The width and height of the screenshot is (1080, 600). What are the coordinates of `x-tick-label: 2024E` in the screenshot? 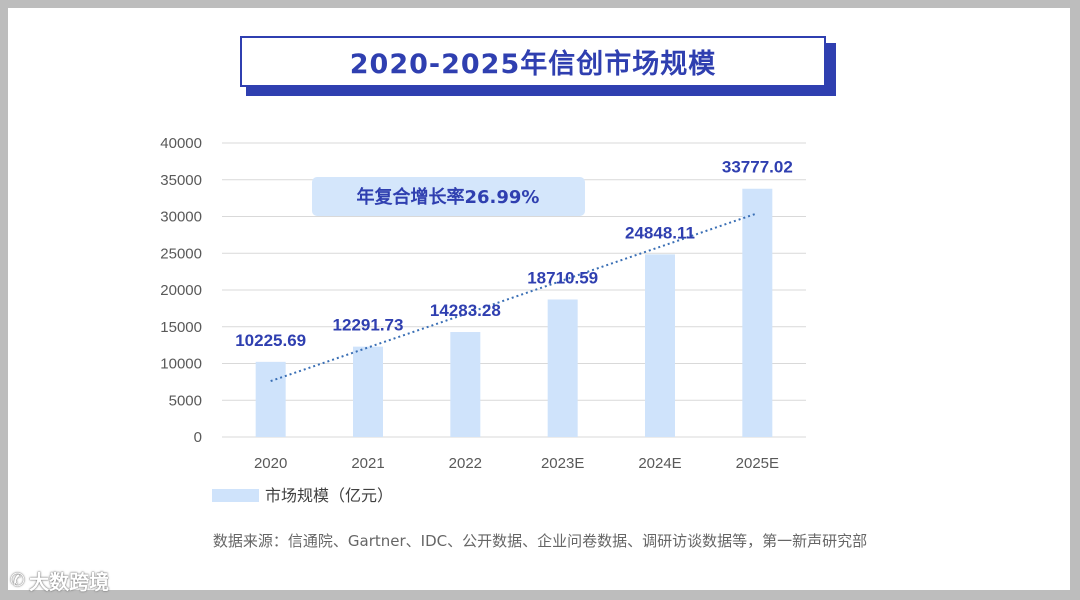 It's located at (659, 463).